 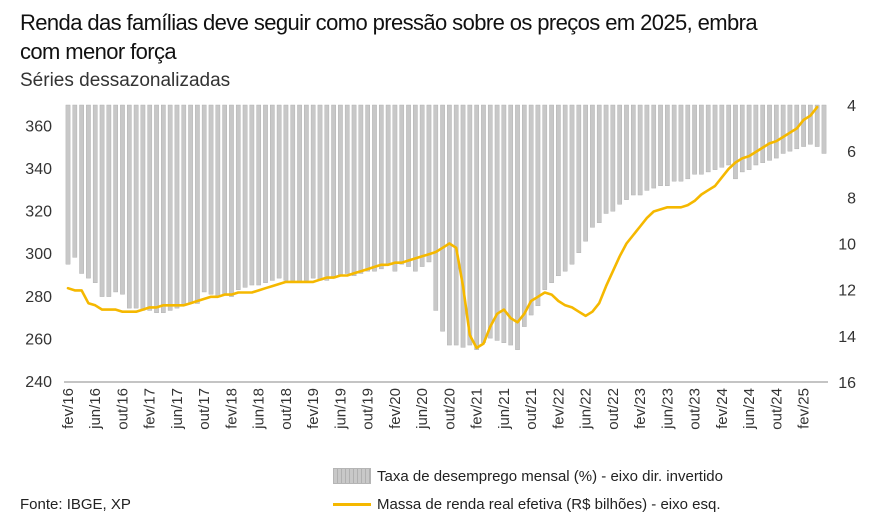 What do you see at coordinates (38, 339) in the screenshot?
I see `y-left-tick-label: 260` at bounding box center [38, 339].